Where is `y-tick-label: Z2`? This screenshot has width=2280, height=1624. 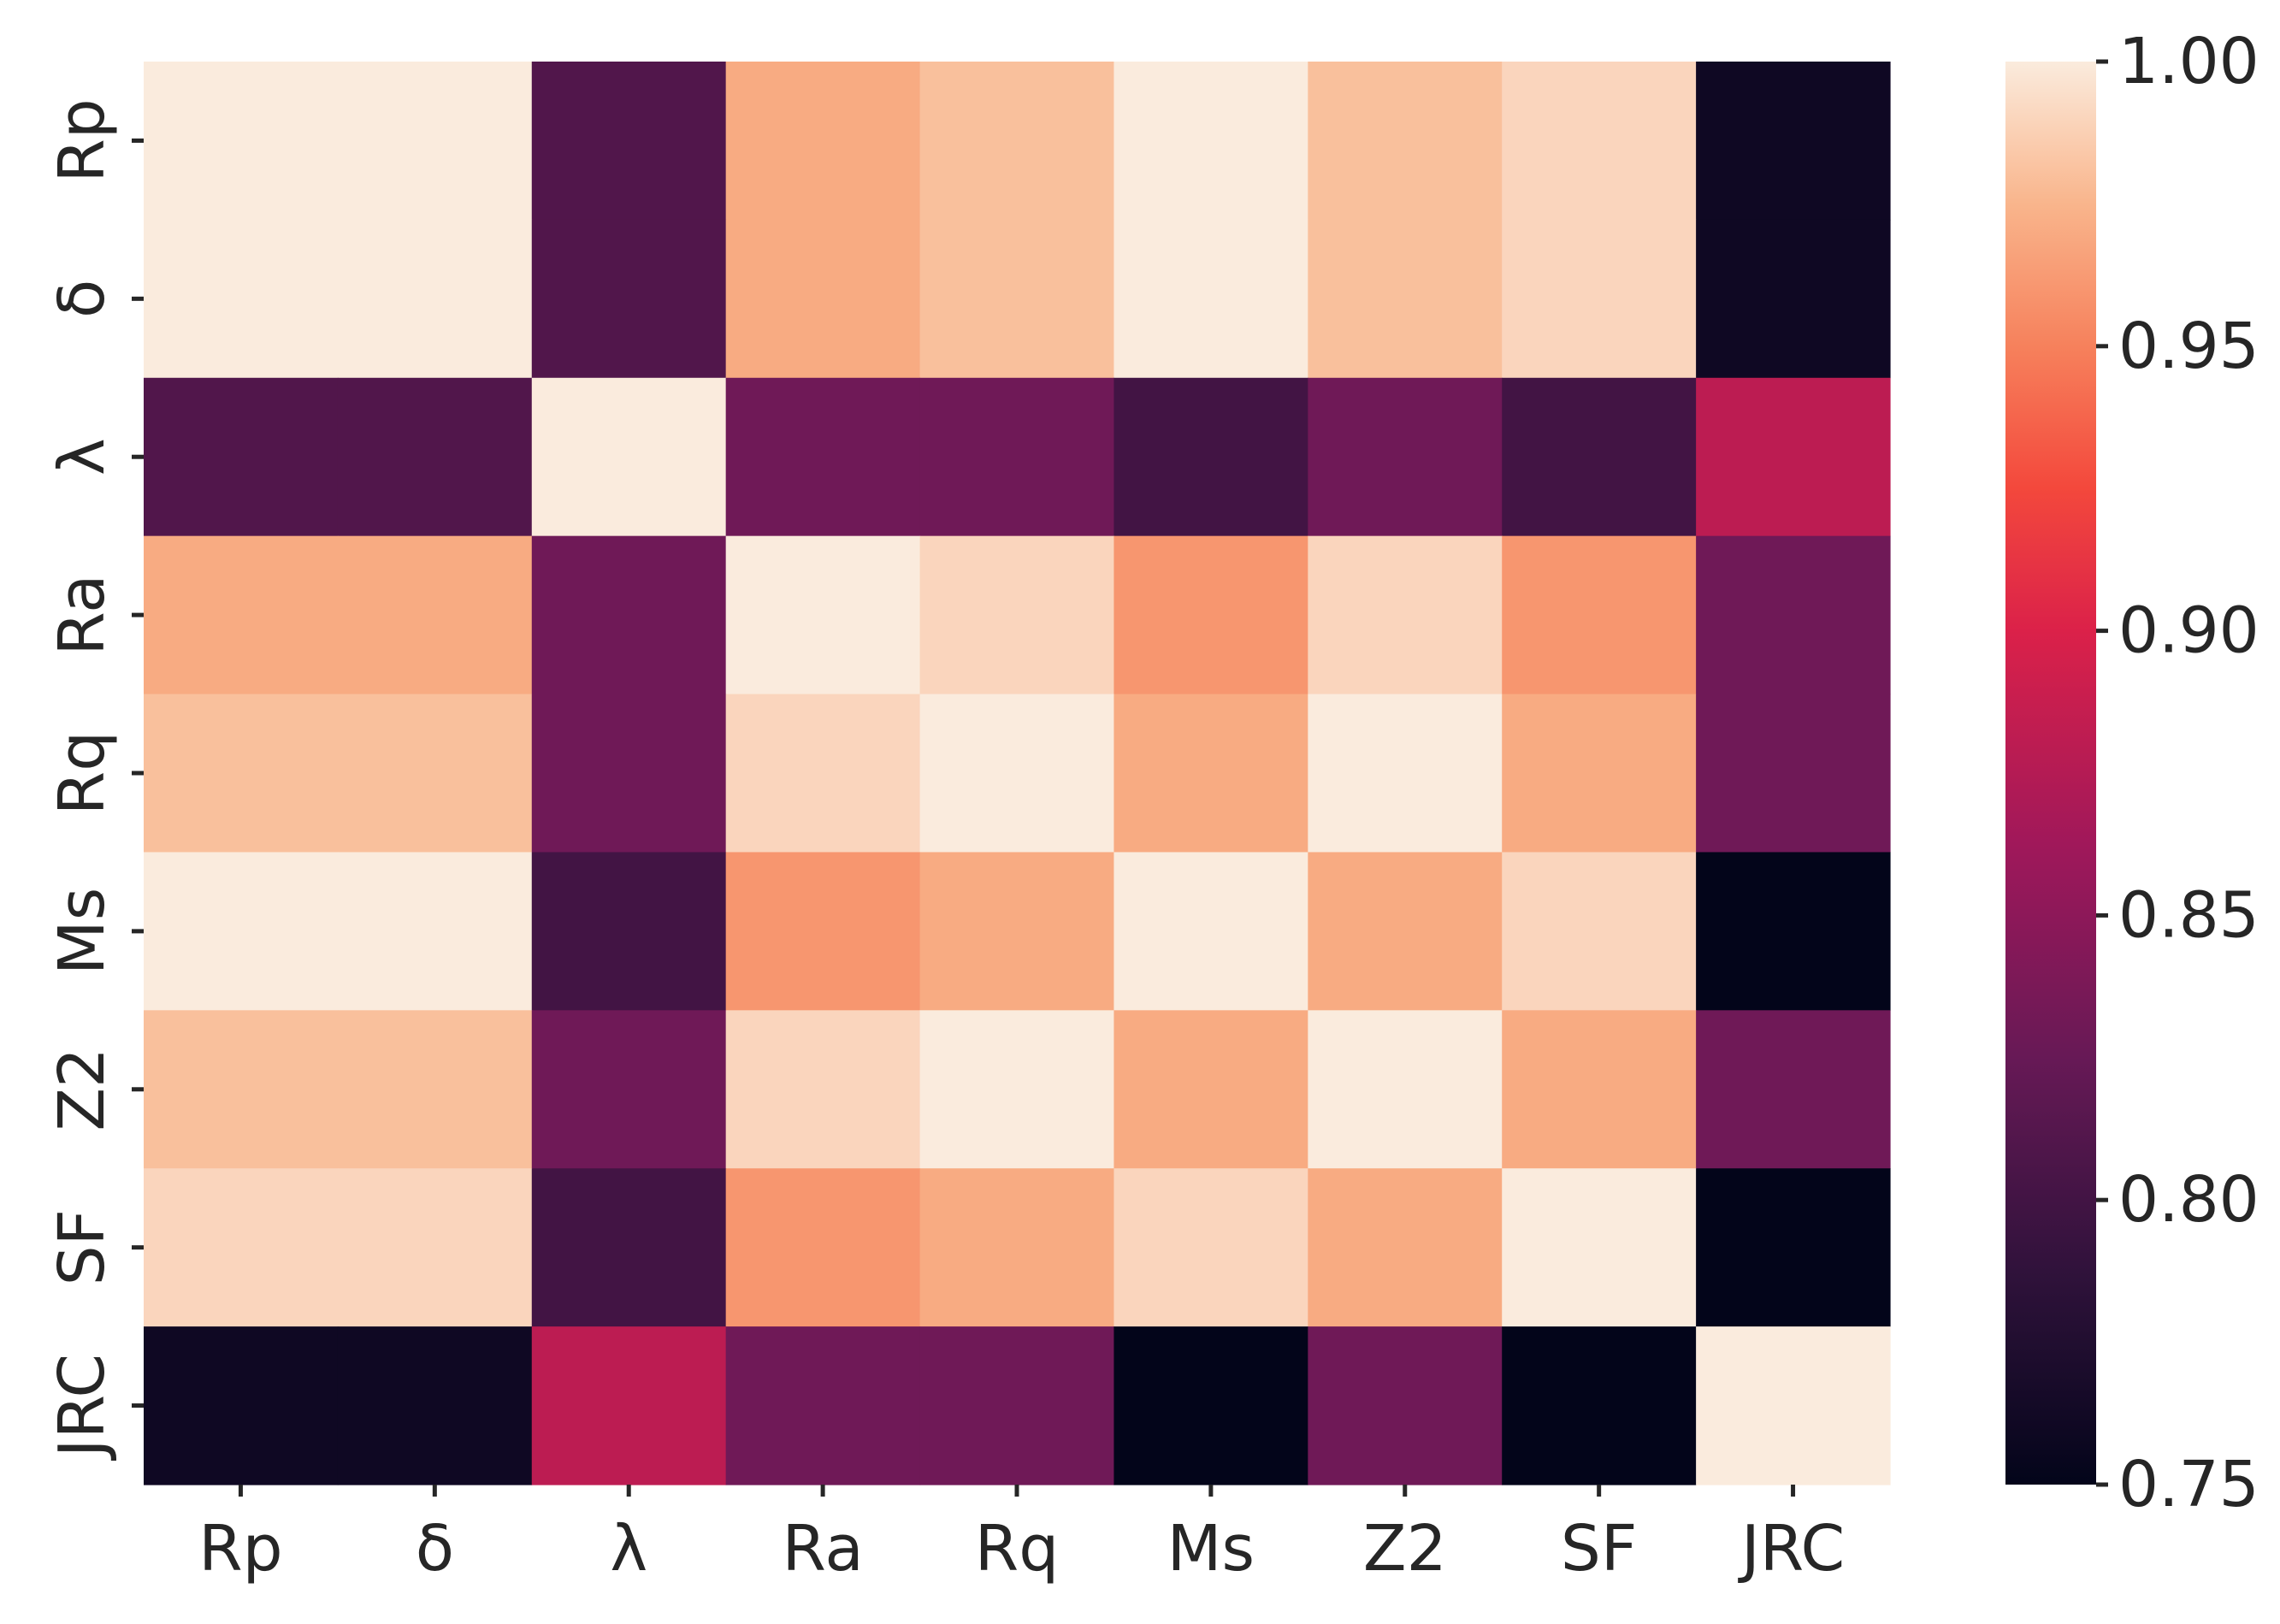
y-tick-label: Z2 is located at coordinates (82, 1089).